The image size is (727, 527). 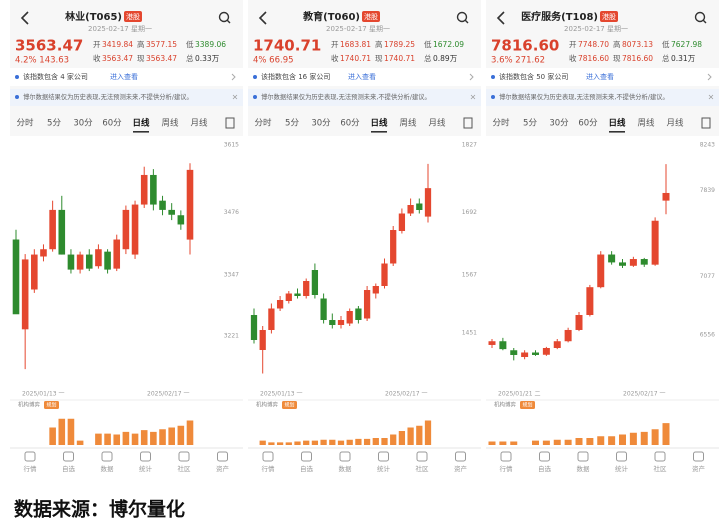 I want to click on stat-label: 高, so click(x=617, y=44).